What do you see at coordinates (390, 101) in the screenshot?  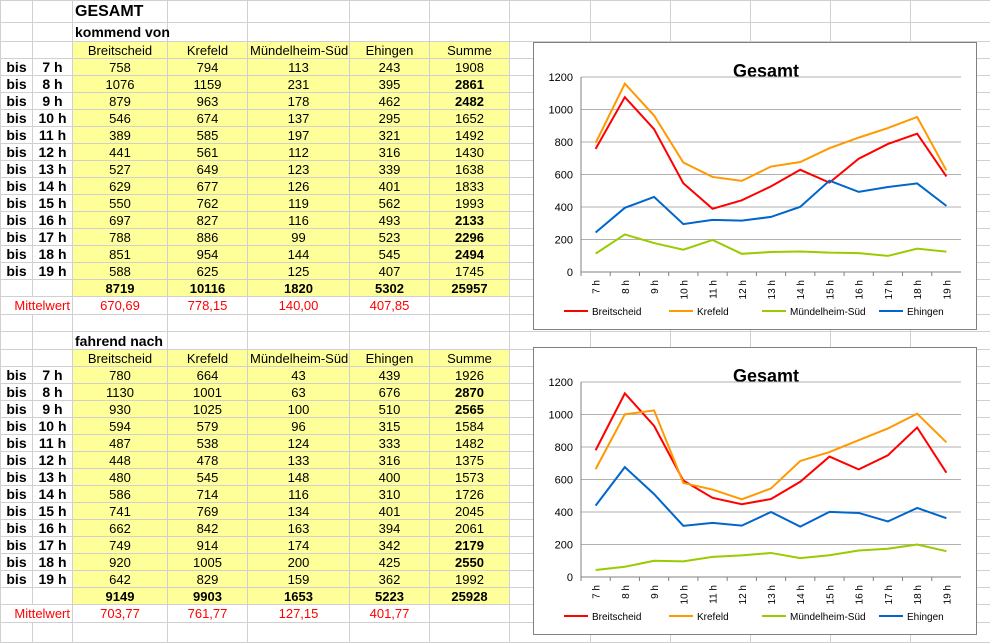 I see `value-cell: 462` at bounding box center [390, 101].